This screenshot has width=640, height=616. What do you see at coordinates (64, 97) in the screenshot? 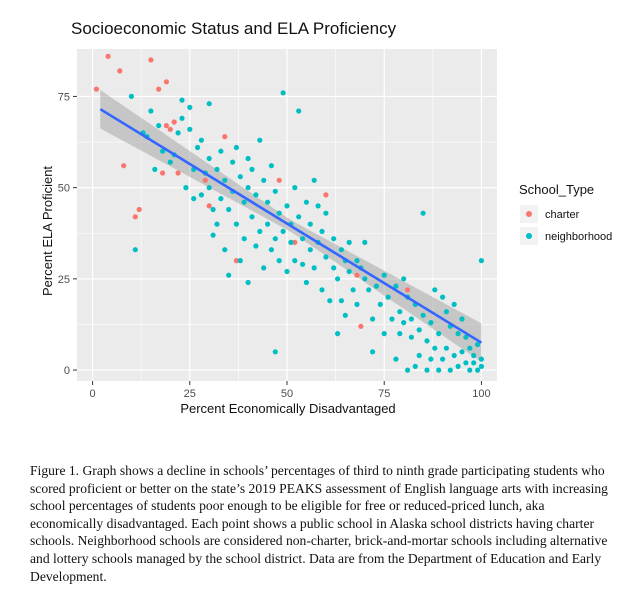
I see `y-tick-label: 75` at bounding box center [64, 97].